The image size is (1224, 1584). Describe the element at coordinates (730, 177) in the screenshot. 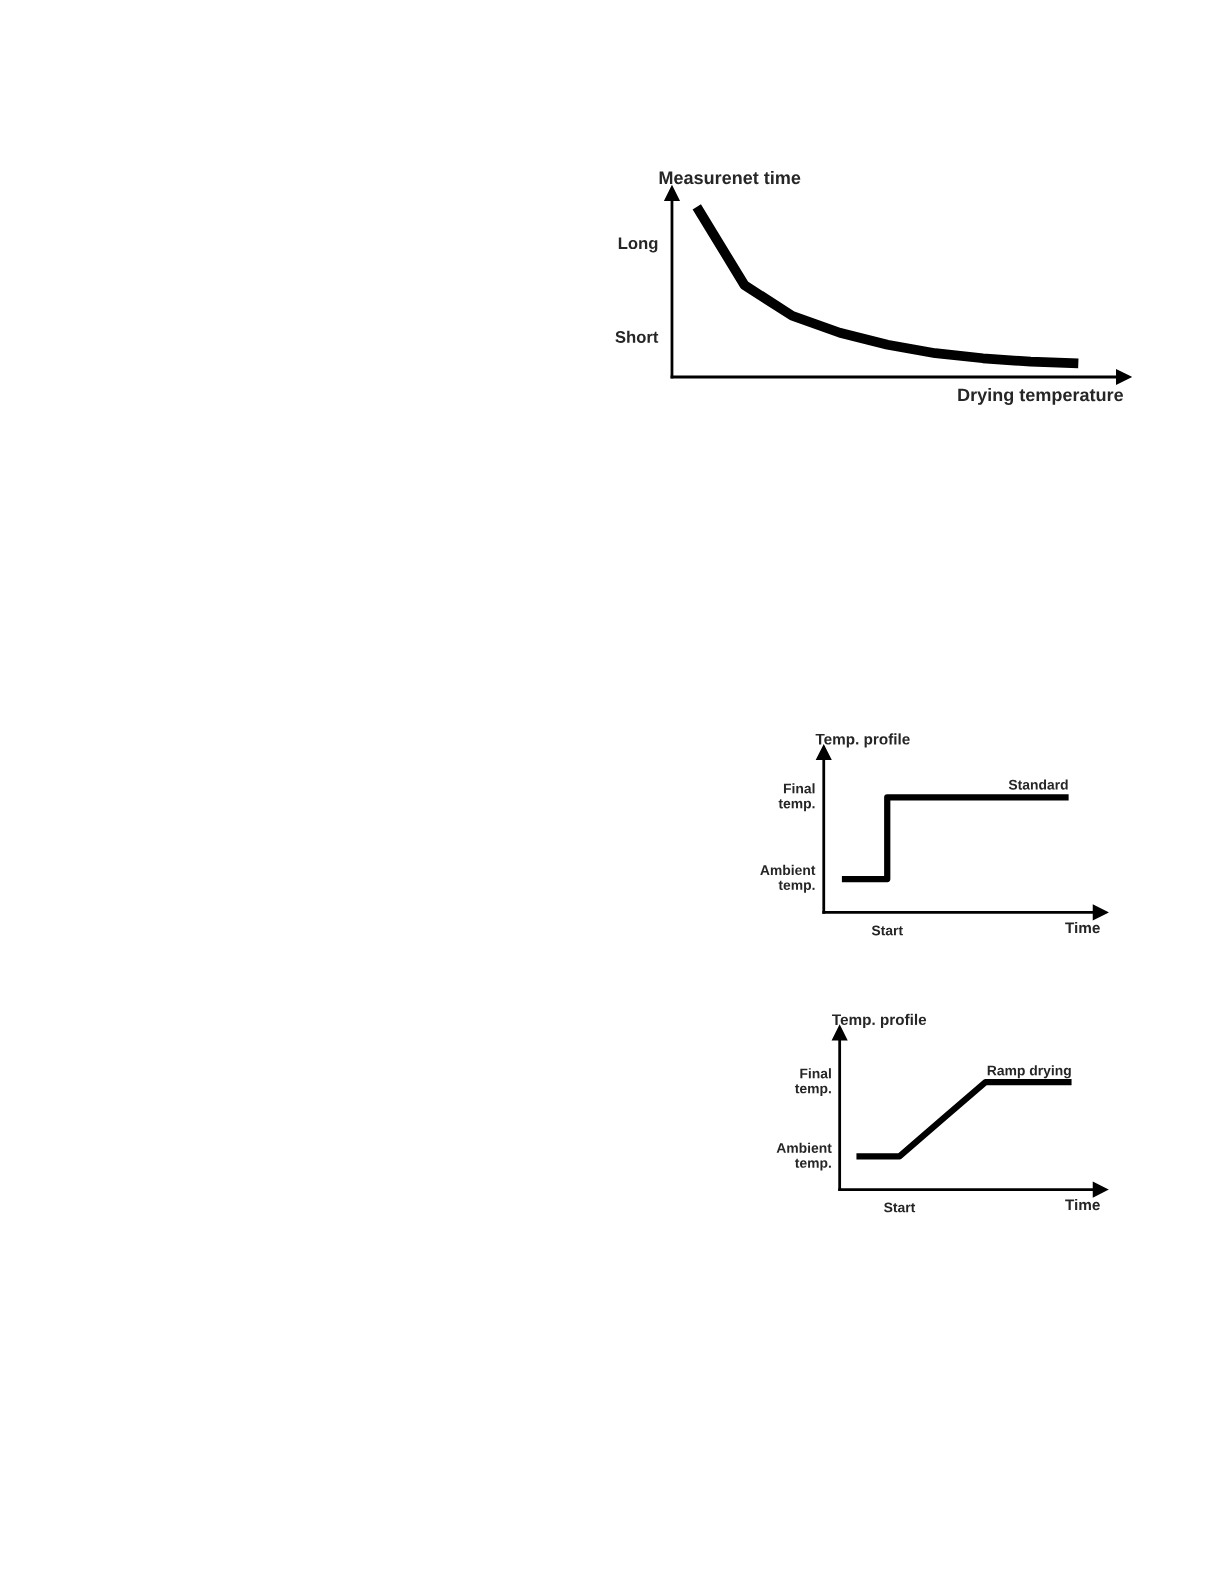

I see `y-axis-title: Measurenet time` at that location.